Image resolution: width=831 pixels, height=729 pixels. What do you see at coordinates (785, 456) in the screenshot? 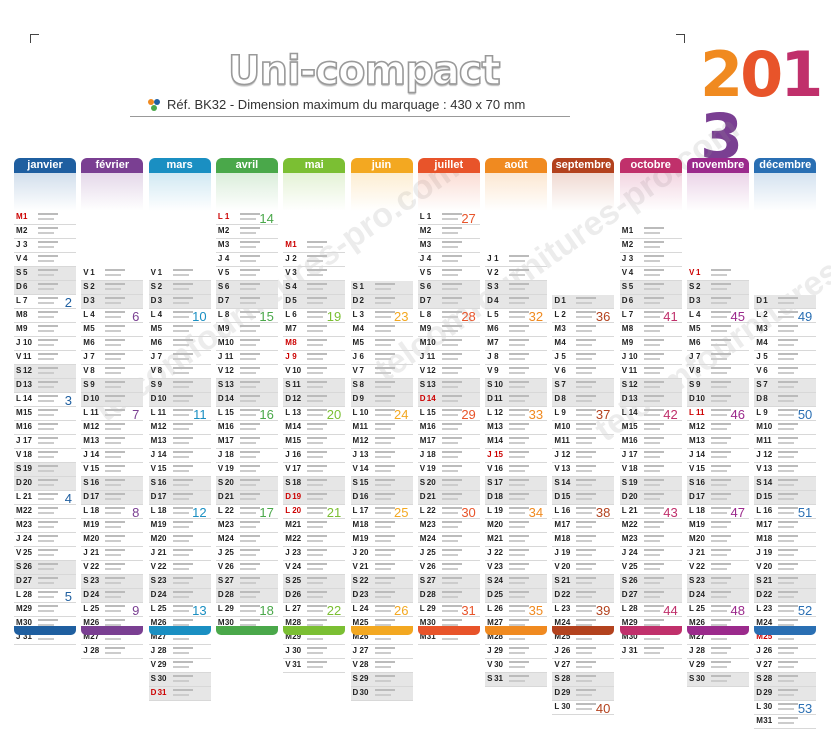
I see `day-row: J 12` at bounding box center [785, 456].